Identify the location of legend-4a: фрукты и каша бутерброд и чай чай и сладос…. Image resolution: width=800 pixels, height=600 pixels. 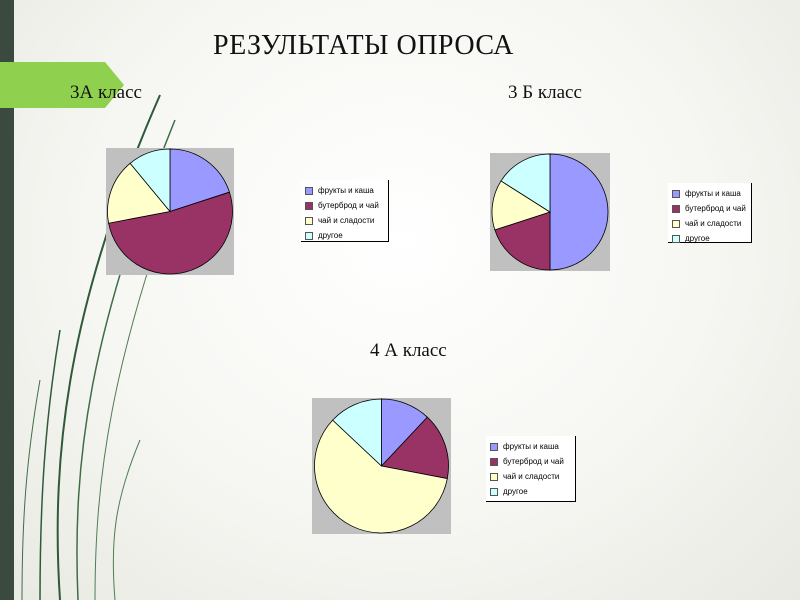
(531, 469).